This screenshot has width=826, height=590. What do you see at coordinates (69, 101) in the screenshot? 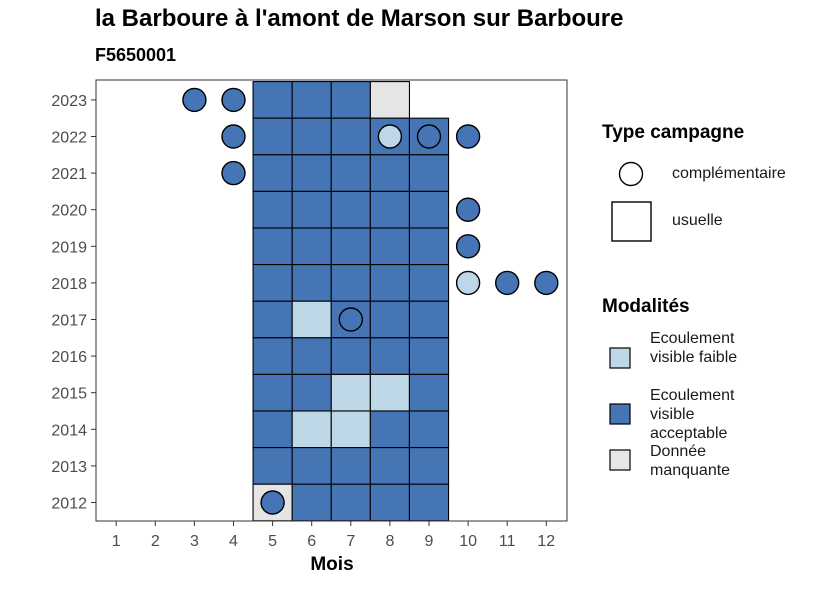
I see `y-tick-label-2023: 2023` at bounding box center [69, 101].